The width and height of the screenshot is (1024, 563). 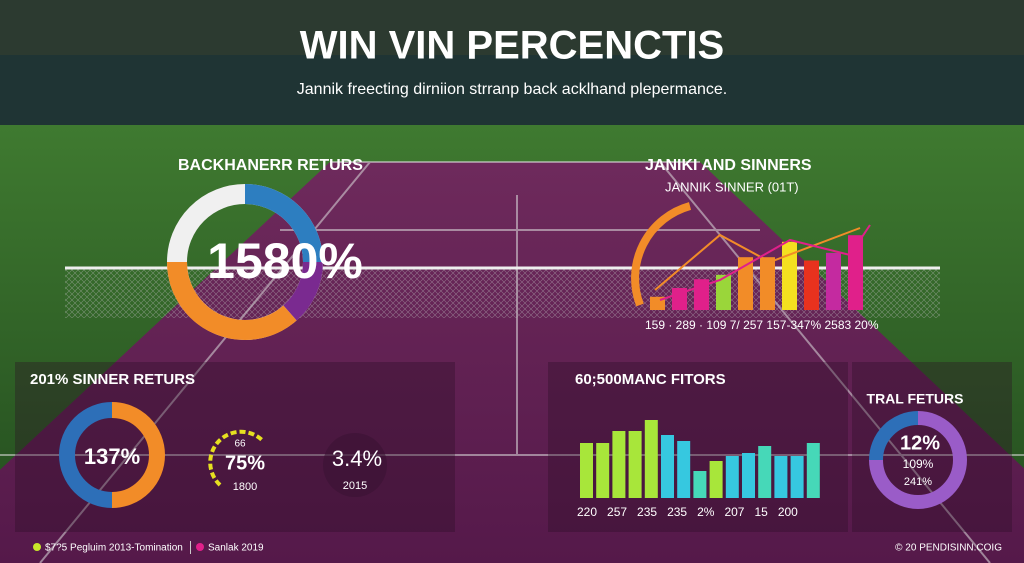 I want to click on donut-label: 1580%, so click(x=285, y=261).